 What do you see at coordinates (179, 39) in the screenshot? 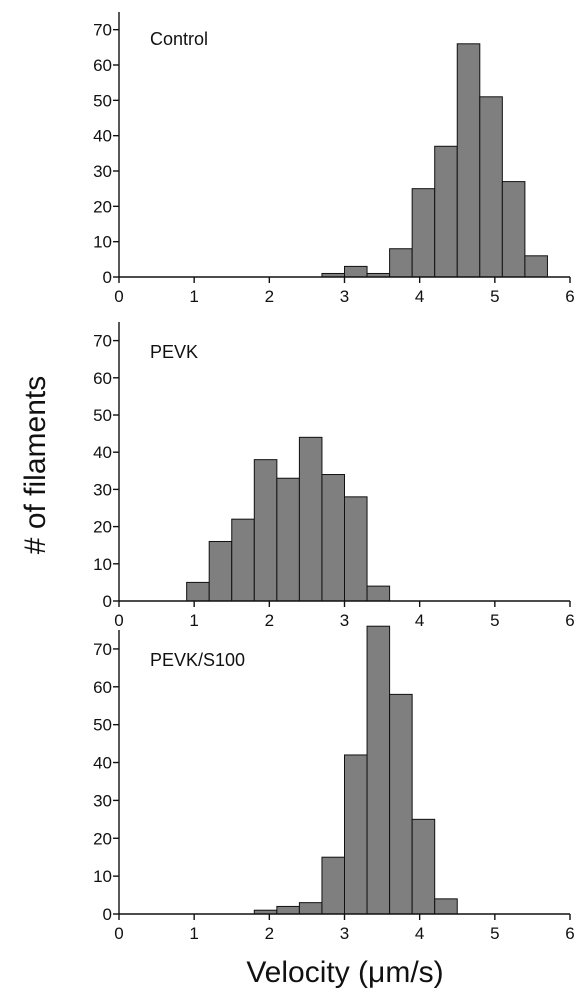
I see `panel-title: Control` at bounding box center [179, 39].